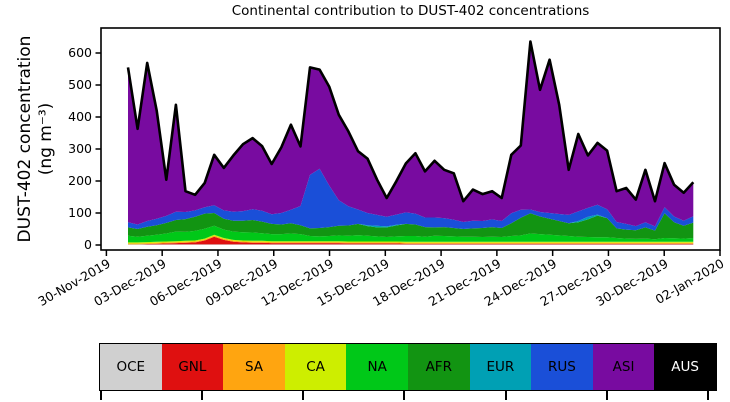 The image size is (730, 402). I want to click on legend-bar: OCE GNL SA CA NA AFR EUR RUS ASI AUS, so click(408, 367).